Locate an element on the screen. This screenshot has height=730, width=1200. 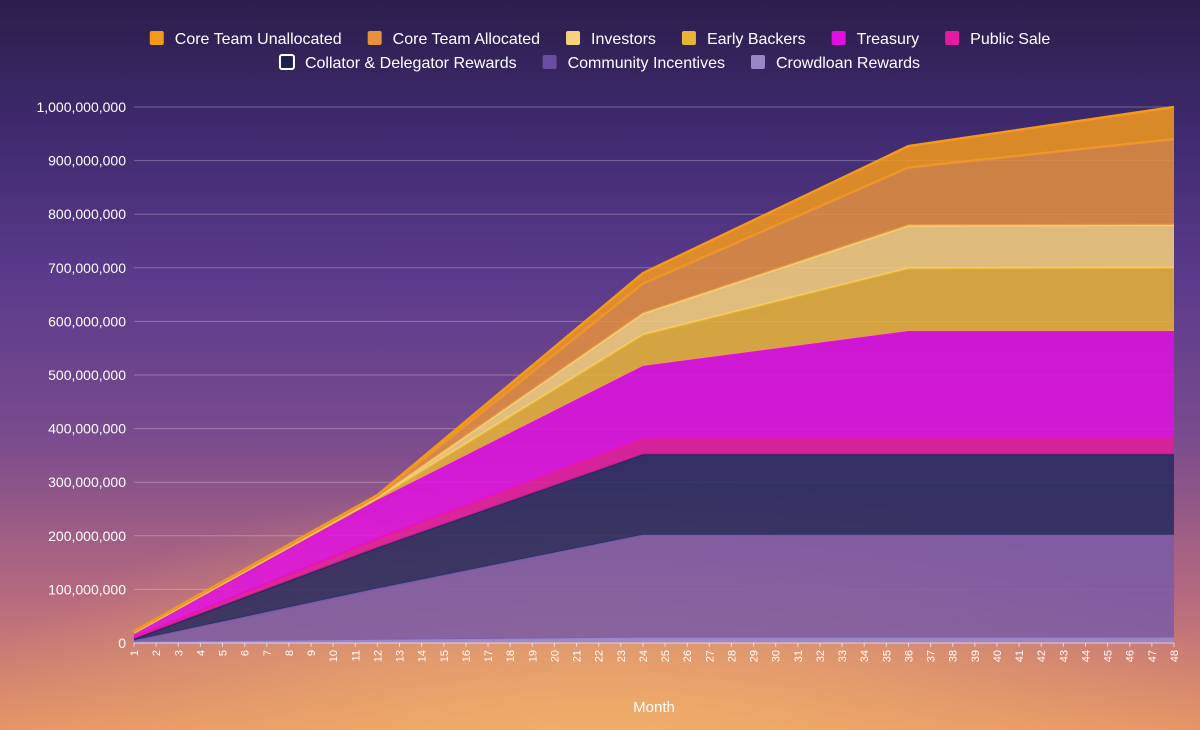
x-tick-label: 25 is located at coordinates (666, 656).